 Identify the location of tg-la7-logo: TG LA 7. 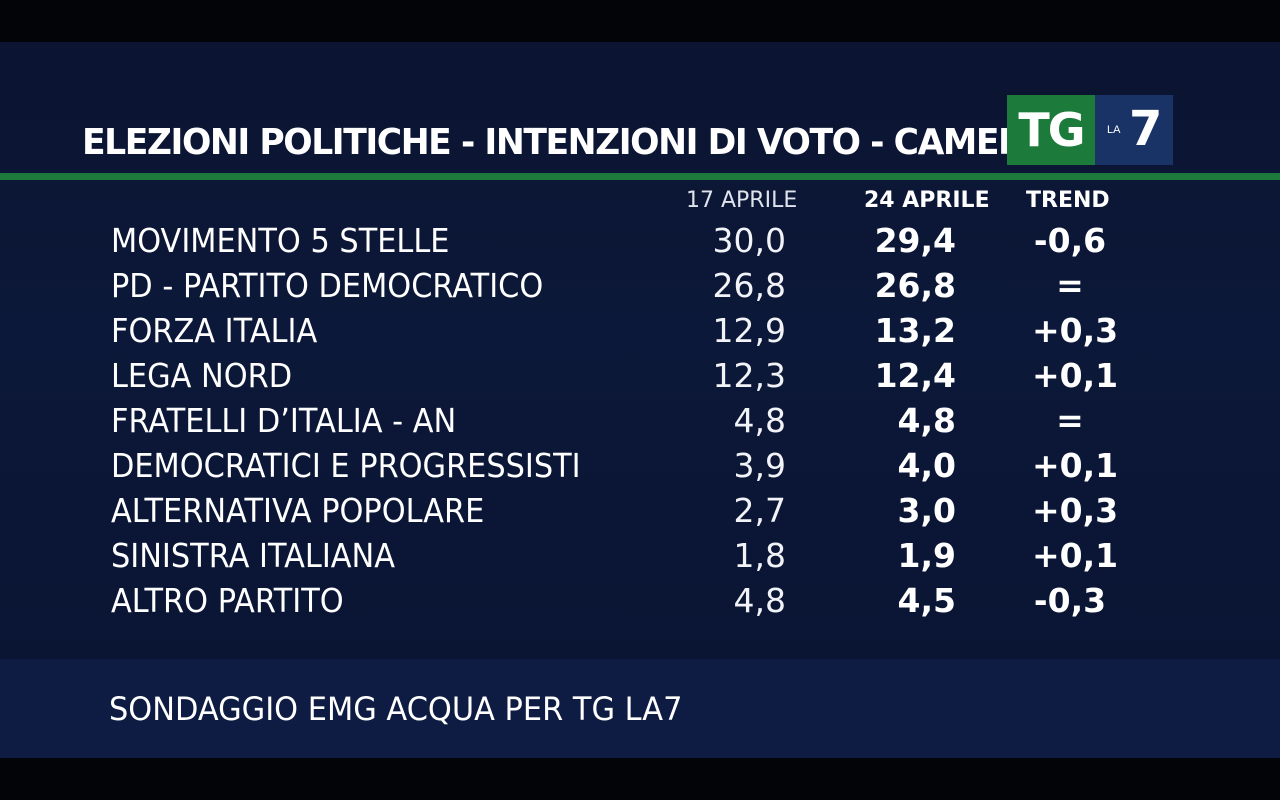
(1090, 130).